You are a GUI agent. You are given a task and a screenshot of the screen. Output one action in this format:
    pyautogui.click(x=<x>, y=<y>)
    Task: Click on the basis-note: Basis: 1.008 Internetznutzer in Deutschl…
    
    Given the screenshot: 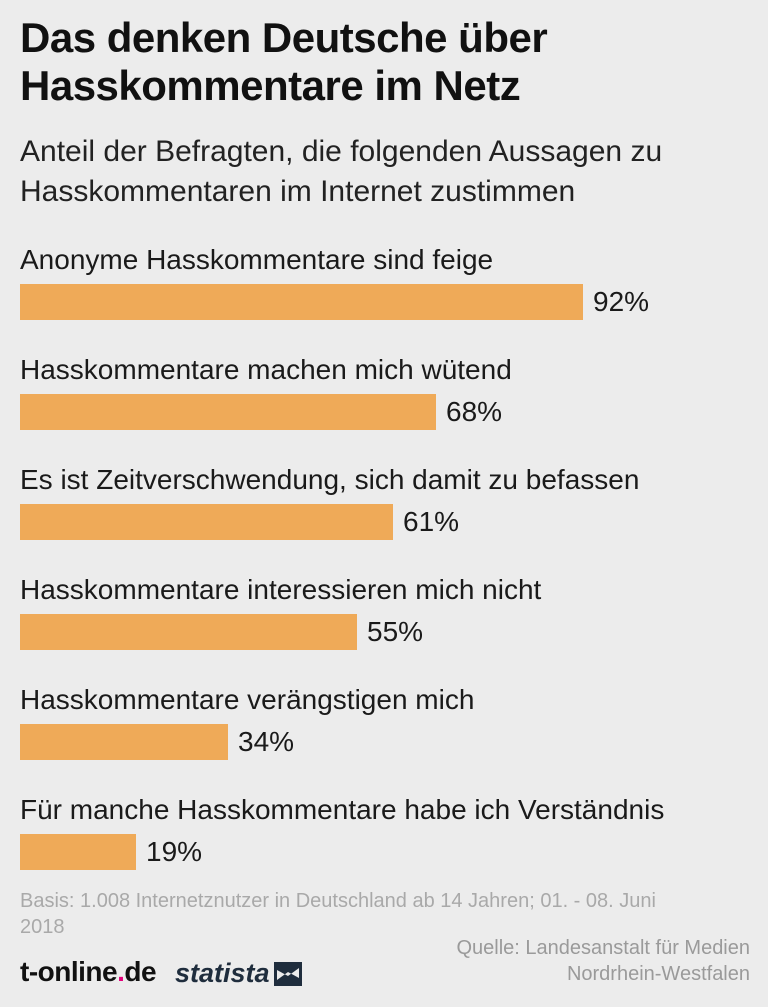 What is the action you would take?
    pyautogui.click(x=338, y=914)
    